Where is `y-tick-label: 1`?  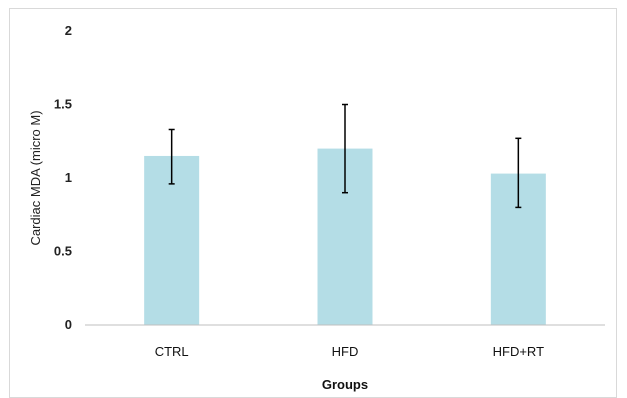 y-tick-label: 1 is located at coordinates (68, 177).